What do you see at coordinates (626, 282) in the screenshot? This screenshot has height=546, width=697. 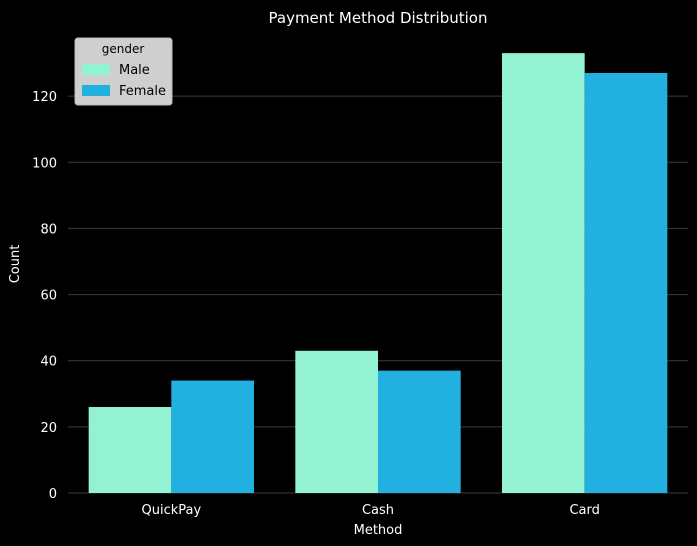 I see `bar-card-female` at bounding box center [626, 282].